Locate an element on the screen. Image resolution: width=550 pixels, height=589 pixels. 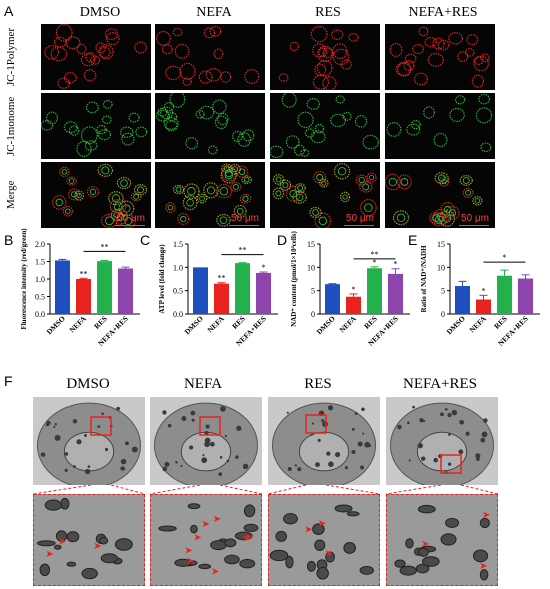
bracket-significance: ** is located at coordinates (243, 250).